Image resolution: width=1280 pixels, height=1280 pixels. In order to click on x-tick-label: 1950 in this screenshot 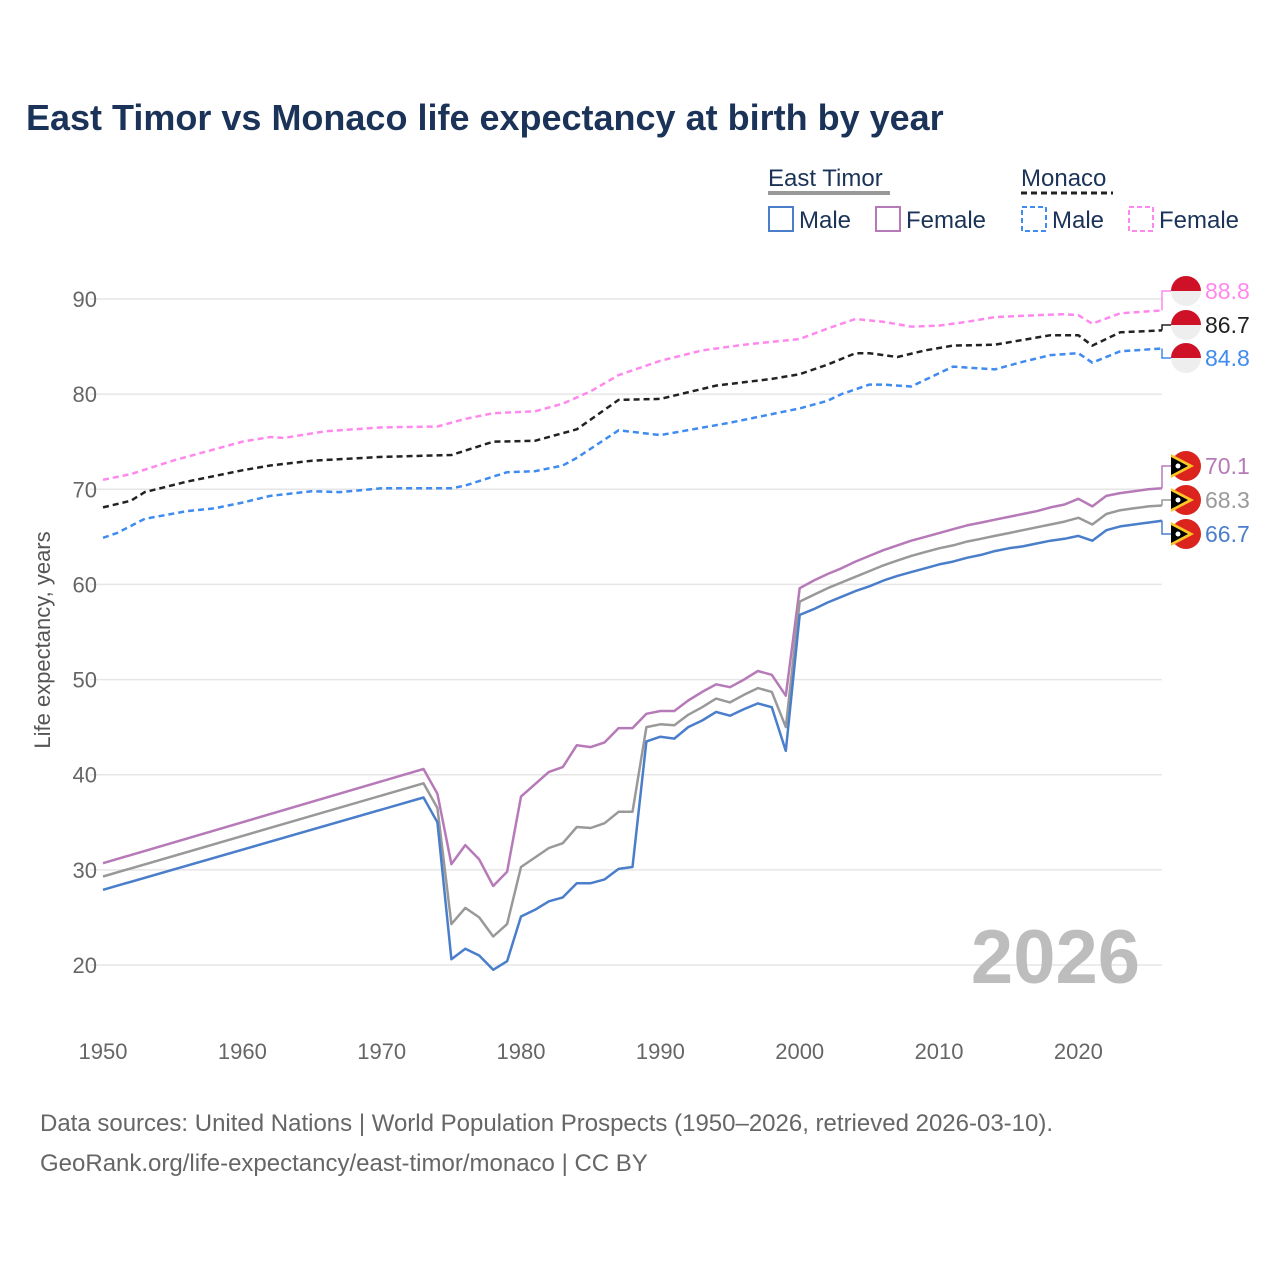, I will do `click(103, 1051)`.